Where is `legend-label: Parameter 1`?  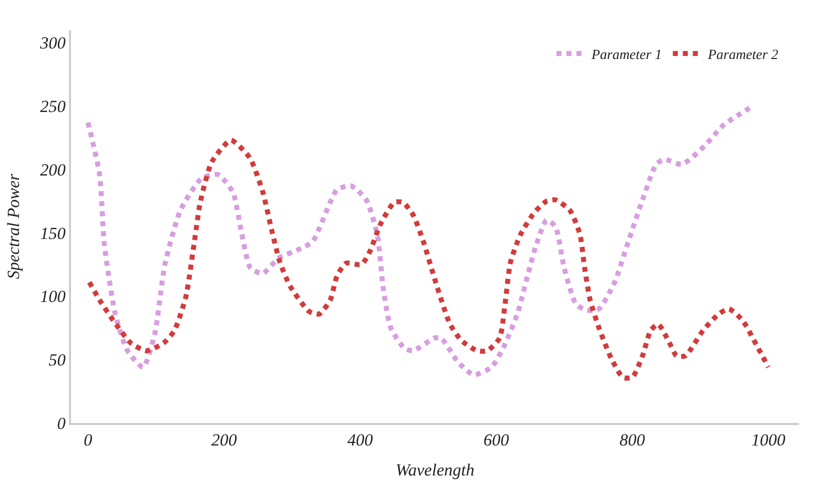 legend-label: Parameter 1 is located at coordinates (626, 55).